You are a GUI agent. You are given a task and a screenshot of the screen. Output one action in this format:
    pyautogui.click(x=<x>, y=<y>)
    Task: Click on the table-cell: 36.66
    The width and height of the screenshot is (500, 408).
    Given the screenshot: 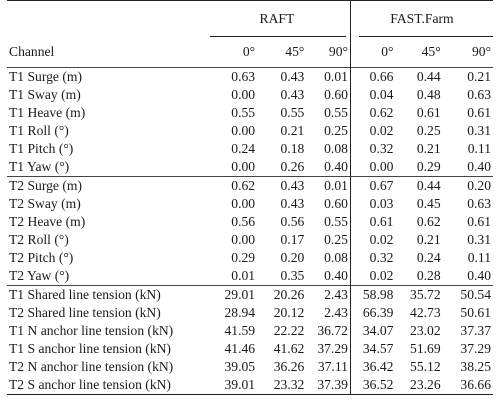 What is the action you would take?
    pyautogui.click(x=466, y=385)
    